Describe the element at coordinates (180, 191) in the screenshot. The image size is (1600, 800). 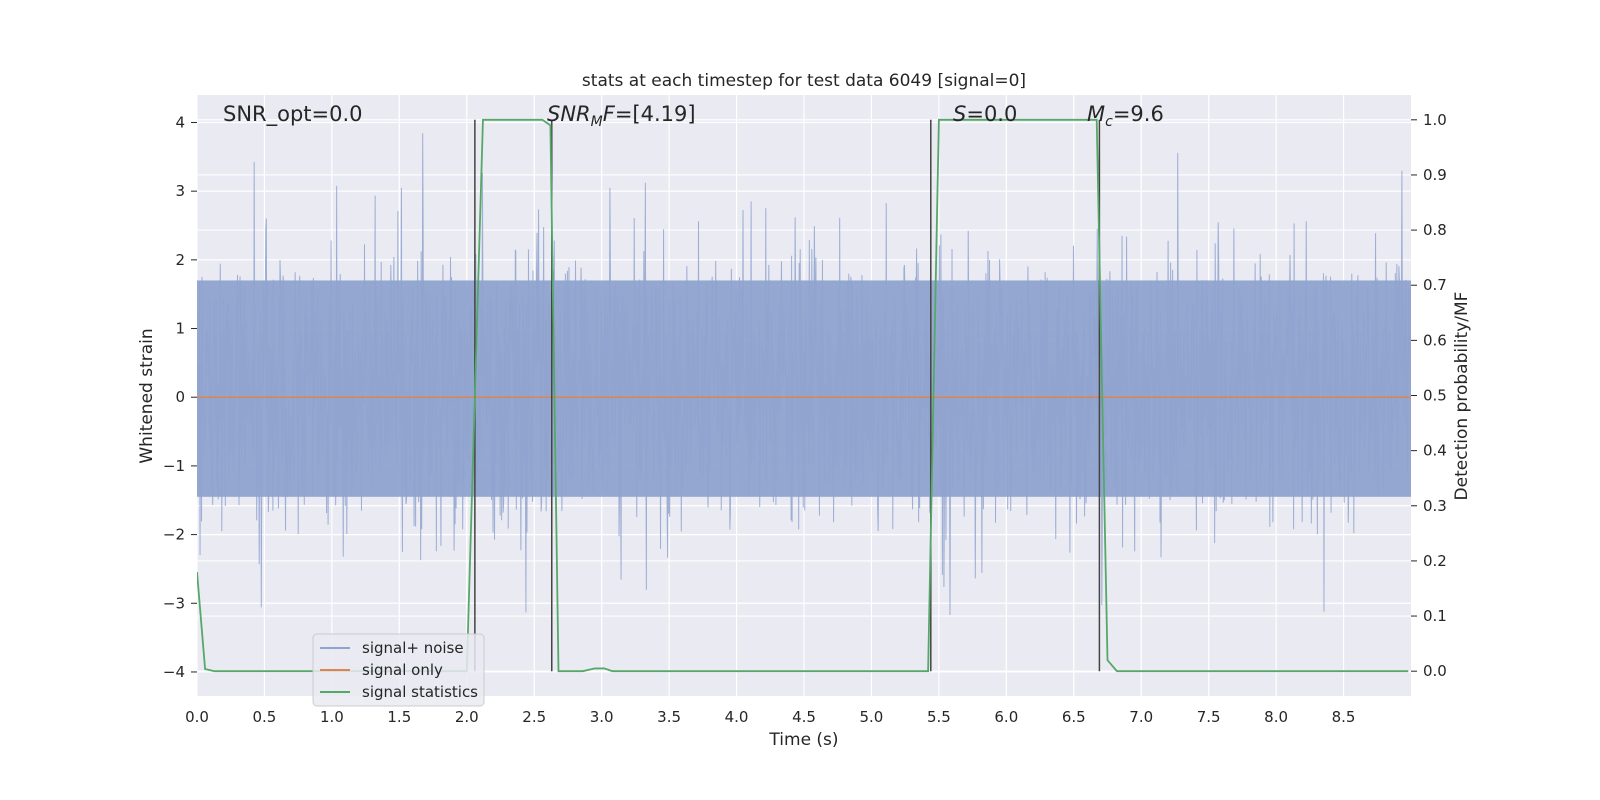
I see `y-tick-label: 3` at that location.